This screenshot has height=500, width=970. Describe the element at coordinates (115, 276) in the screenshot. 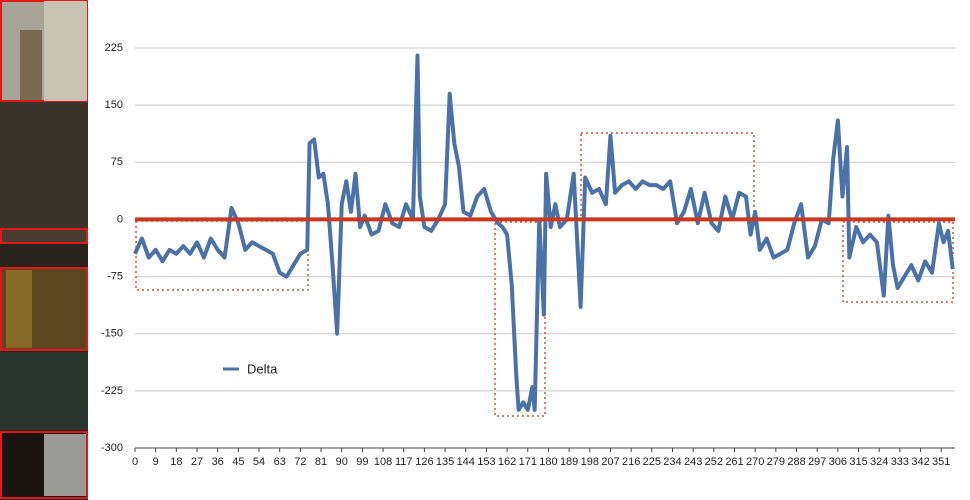

I see `y-tick-label: -75` at that location.